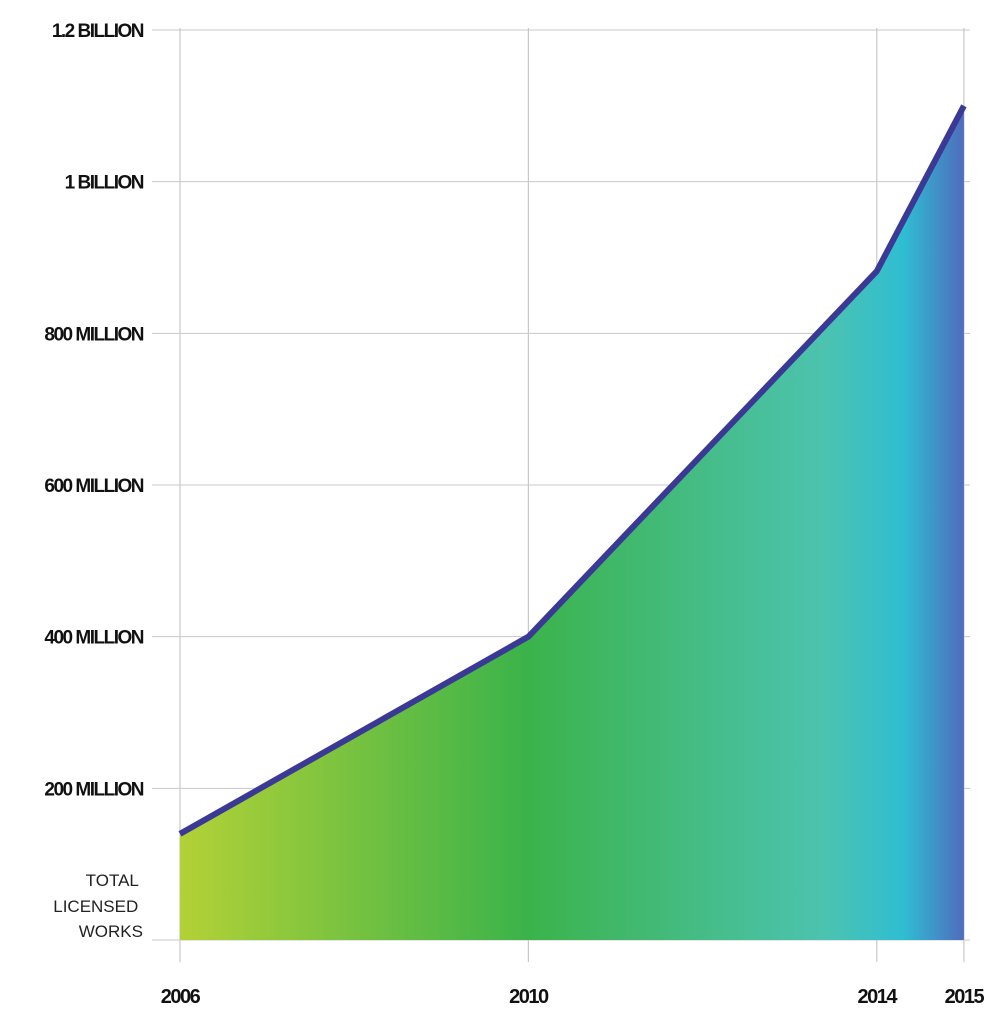 This screenshot has width=1004, height=1024. I want to click on x-tick-label: 2010, so click(529, 997).